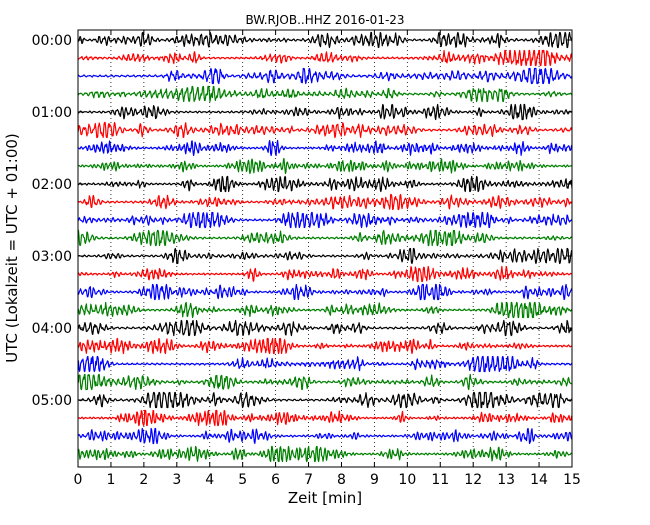 The height and width of the screenshot is (525, 650). Describe the element at coordinates (324, 20) in the screenshot. I see `chart-title: BW.RJOB..HHZ 2016-01-23` at that location.